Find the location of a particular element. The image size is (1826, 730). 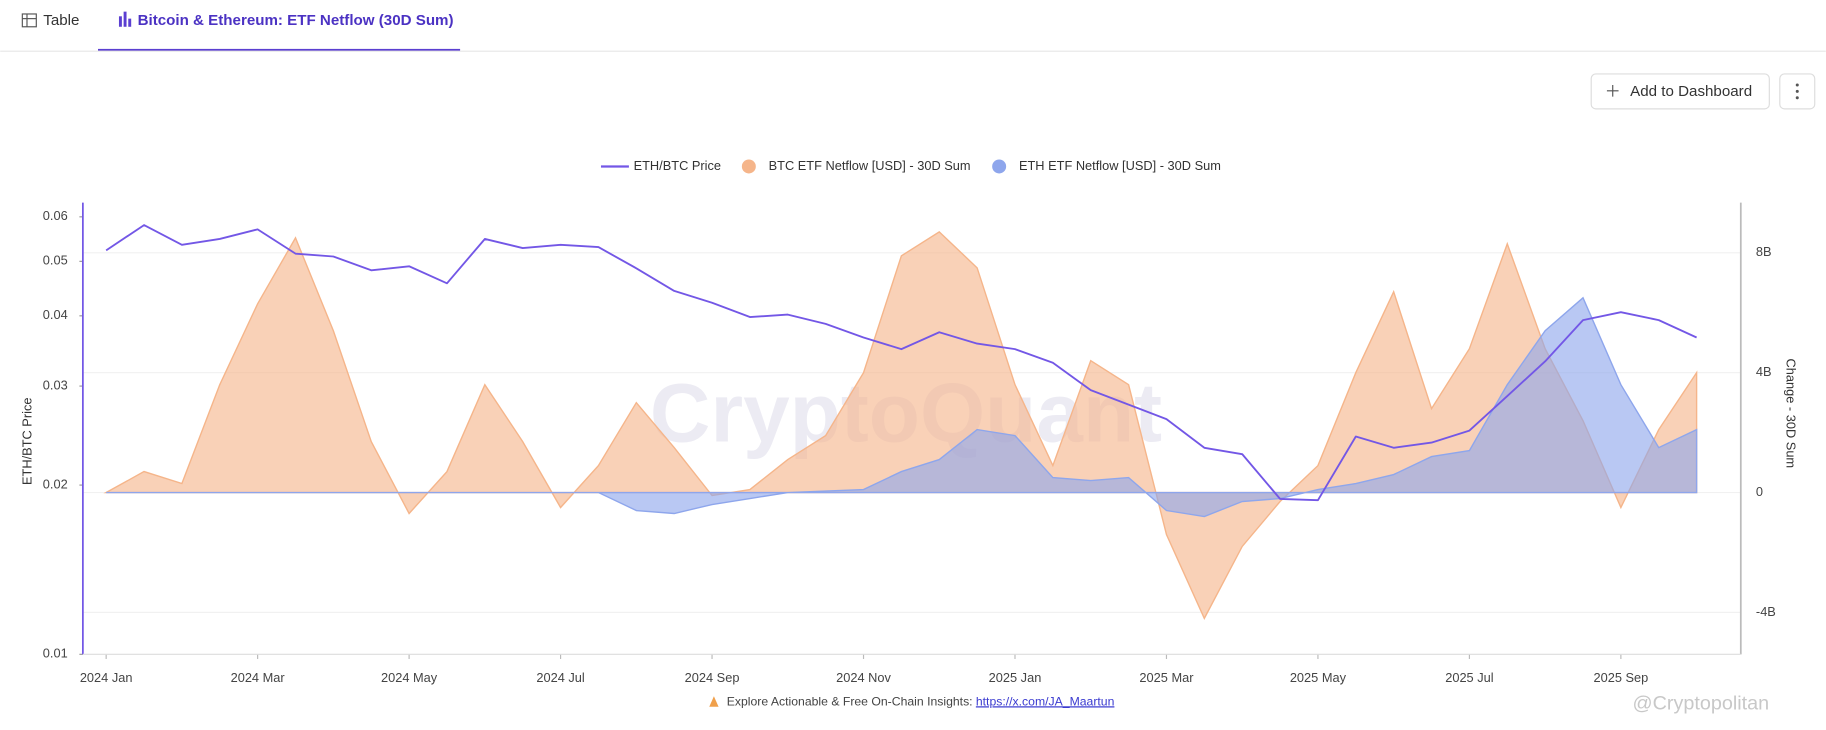

table-icon is located at coordinates (29, 20).